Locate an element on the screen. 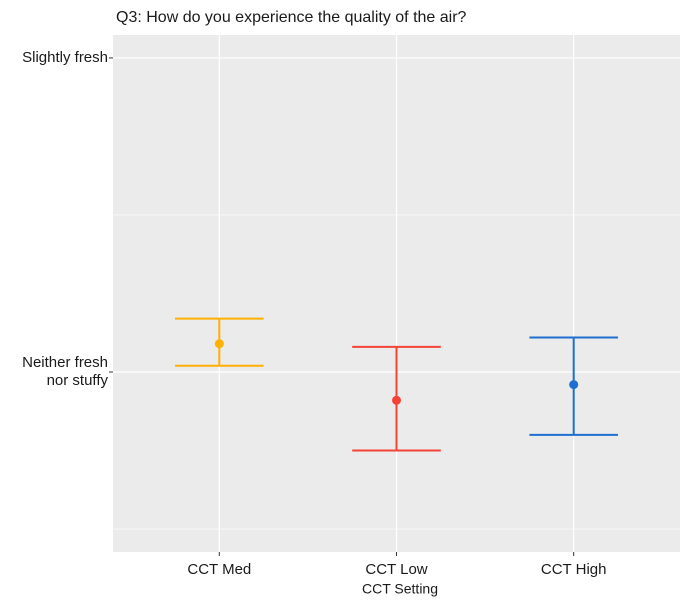 The image size is (680, 602). y-tick-label: Neither fresh nor stuffy is located at coordinates (65, 372).